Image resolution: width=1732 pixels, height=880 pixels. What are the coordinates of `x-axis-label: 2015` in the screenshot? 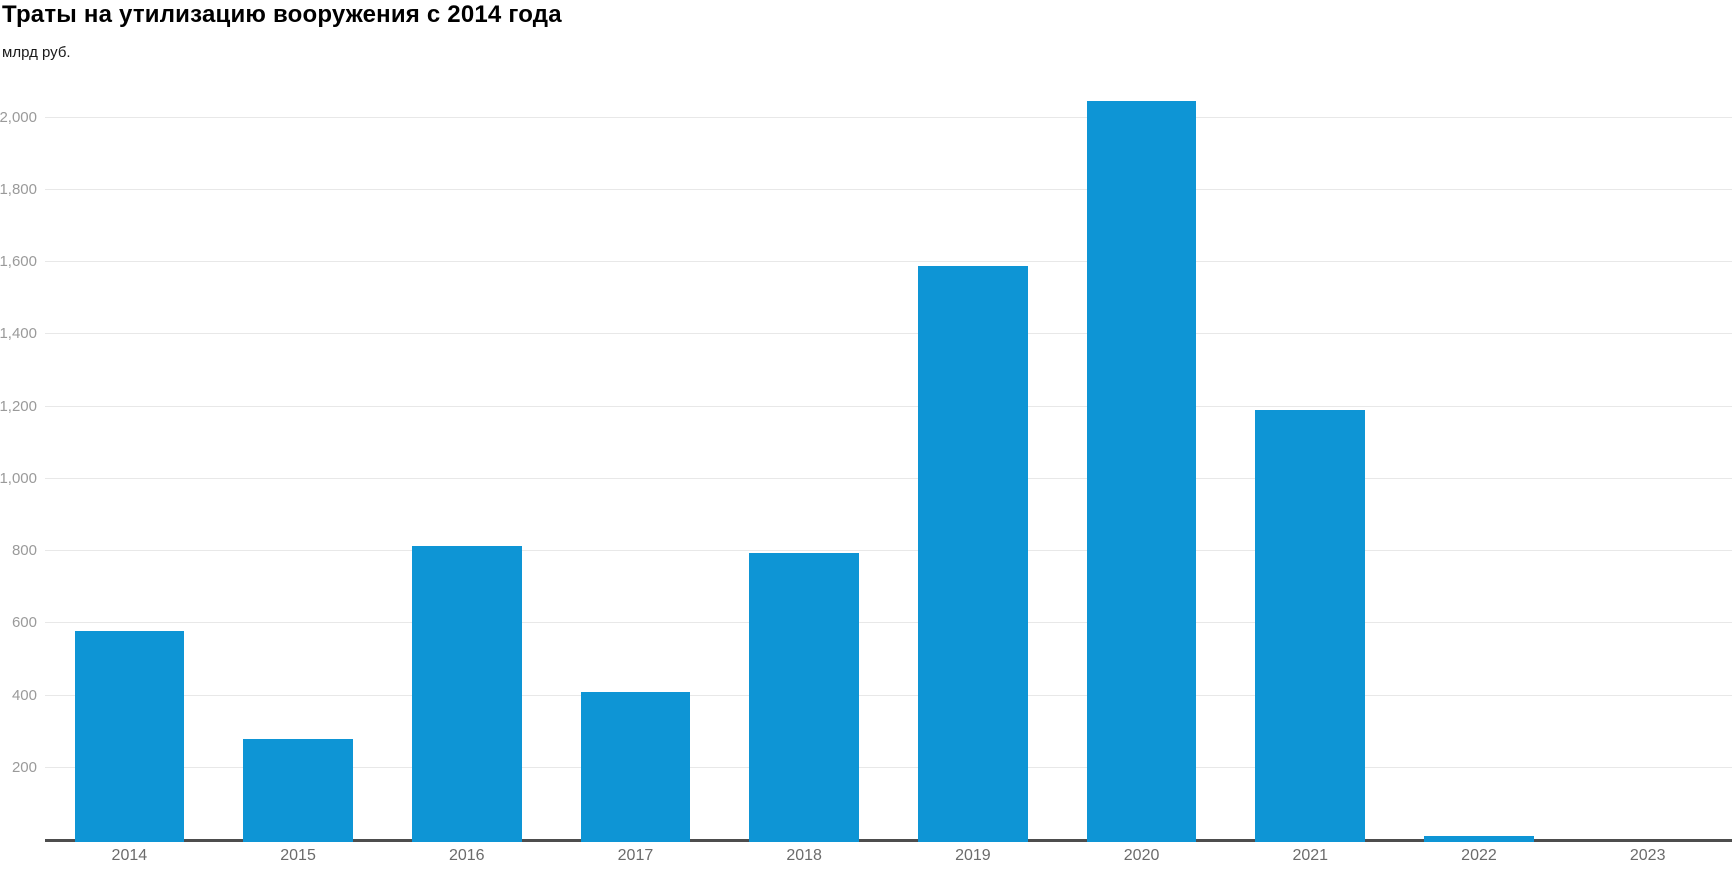 It's located at (298, 855).